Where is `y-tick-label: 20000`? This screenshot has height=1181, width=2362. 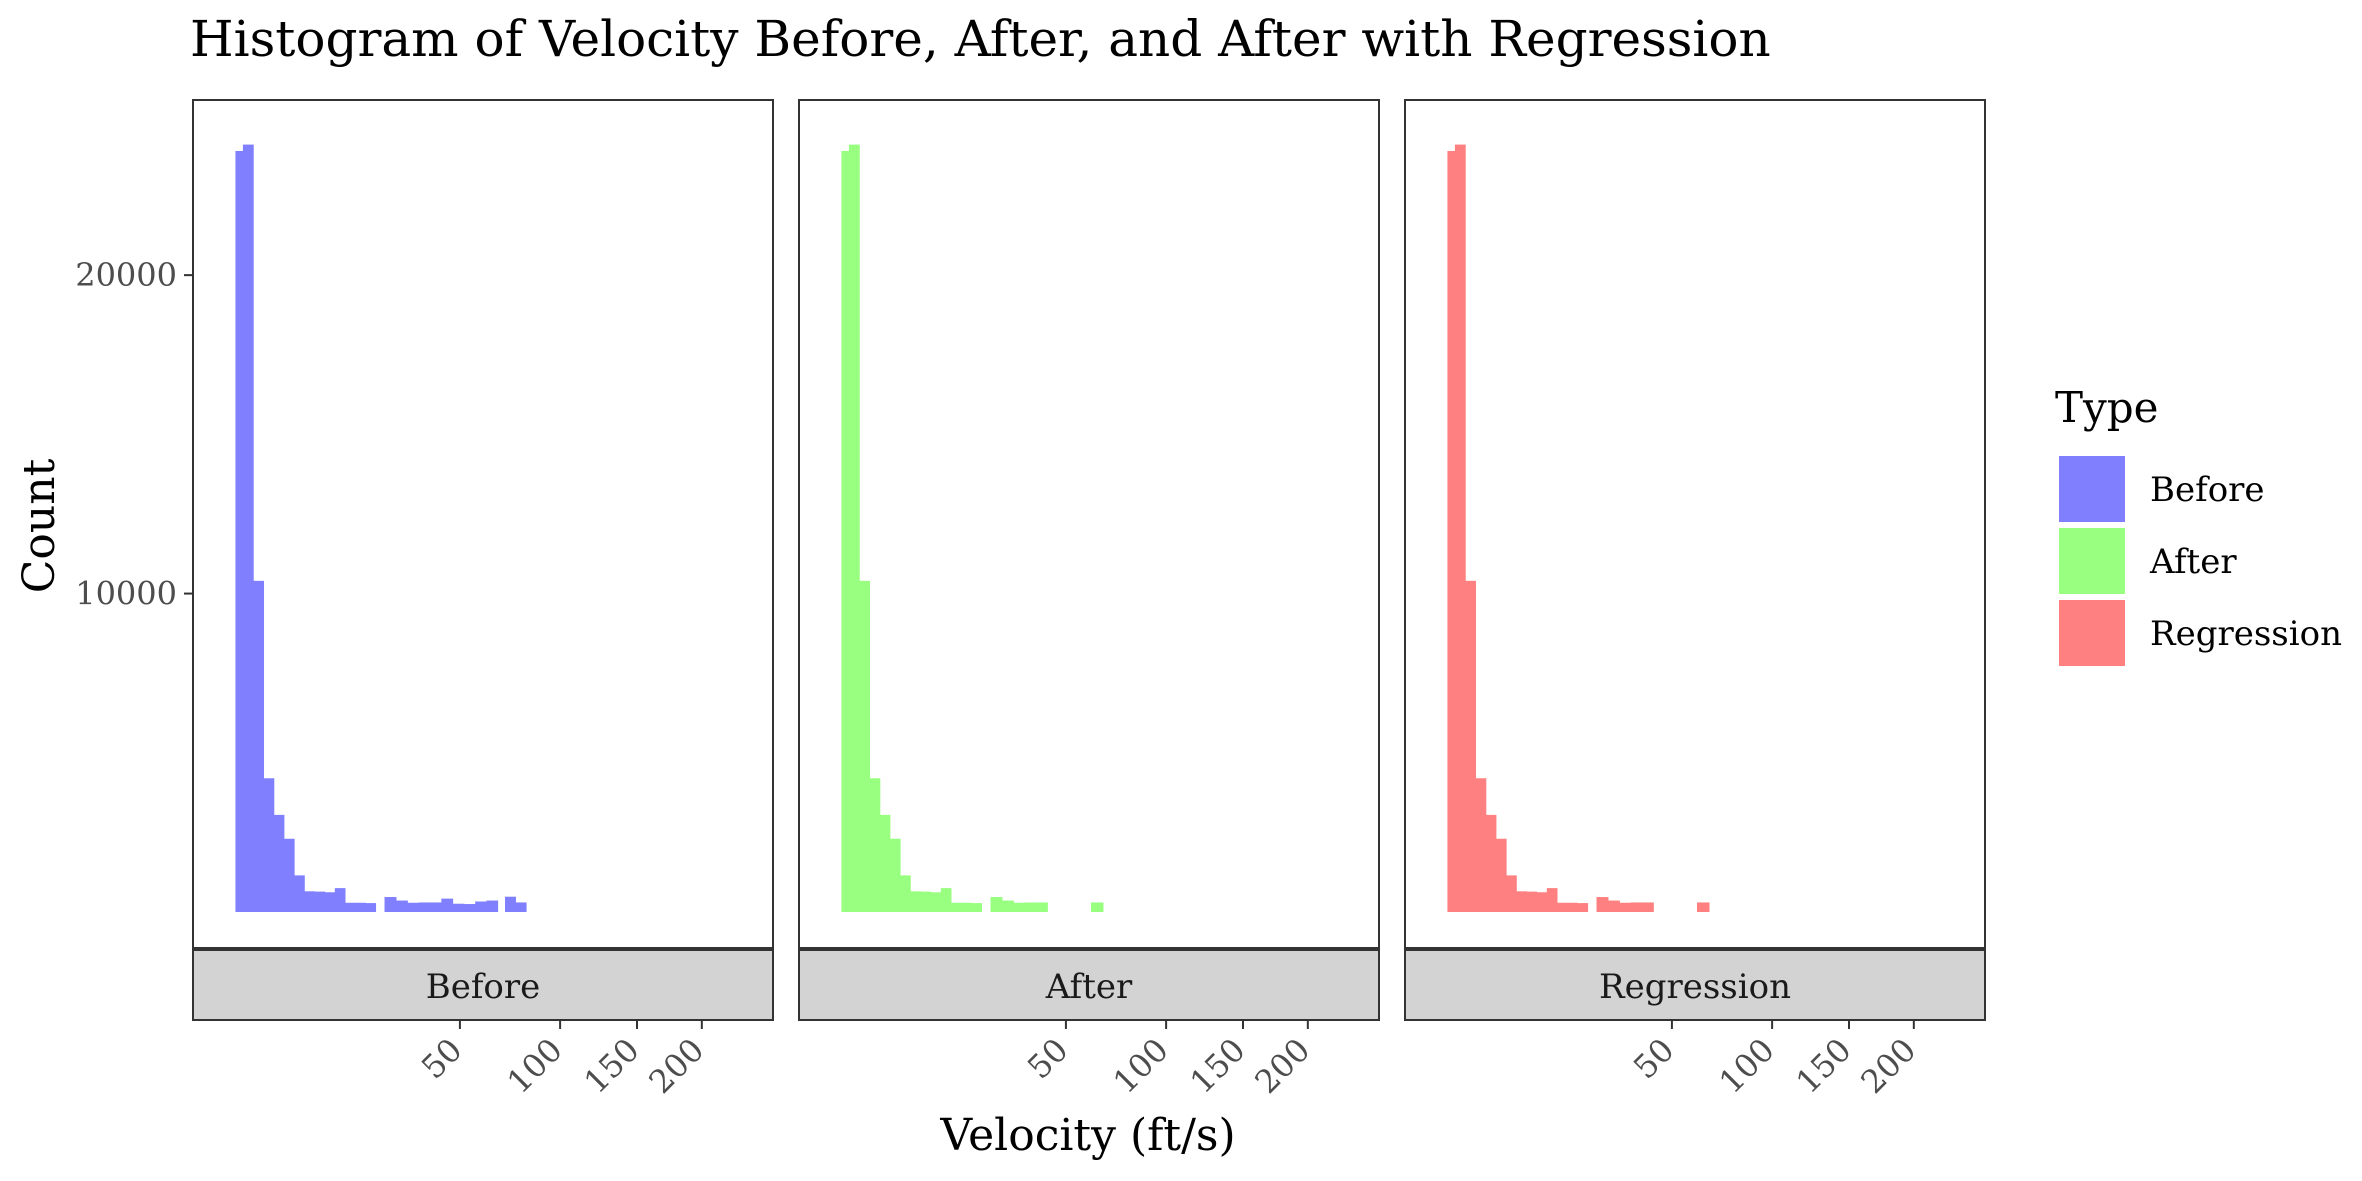
y-tick-label: 20000 is located at coordinates (126, 275).